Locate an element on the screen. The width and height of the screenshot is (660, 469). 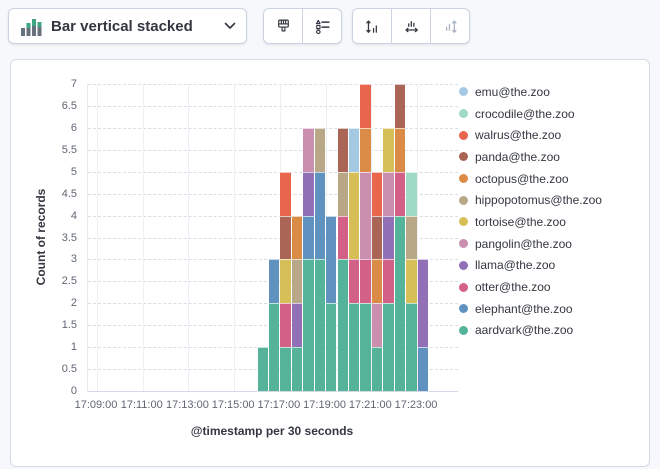
legend-item: walrus@the.zoo is located at coordinates (530, 135).